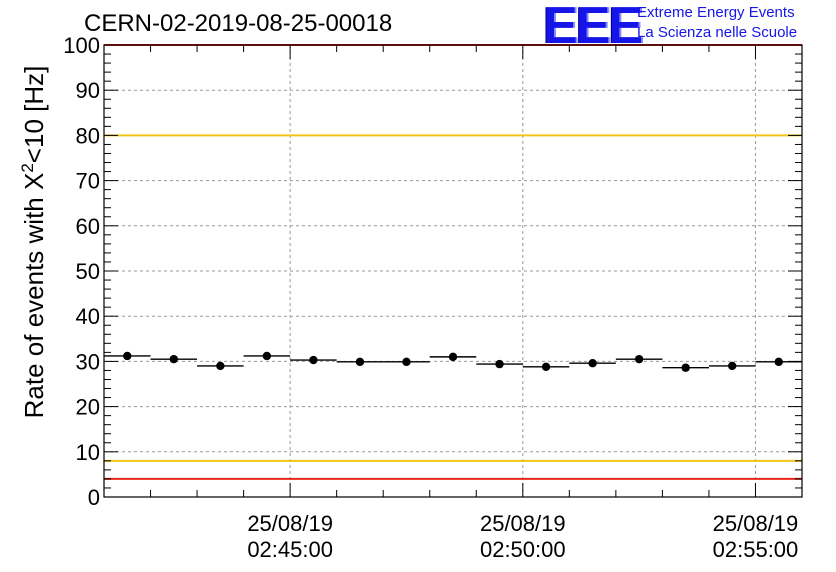  Describe the element at coordinates (88, 90) in the screenshot. I see `y-tick-label: 90` at that location.